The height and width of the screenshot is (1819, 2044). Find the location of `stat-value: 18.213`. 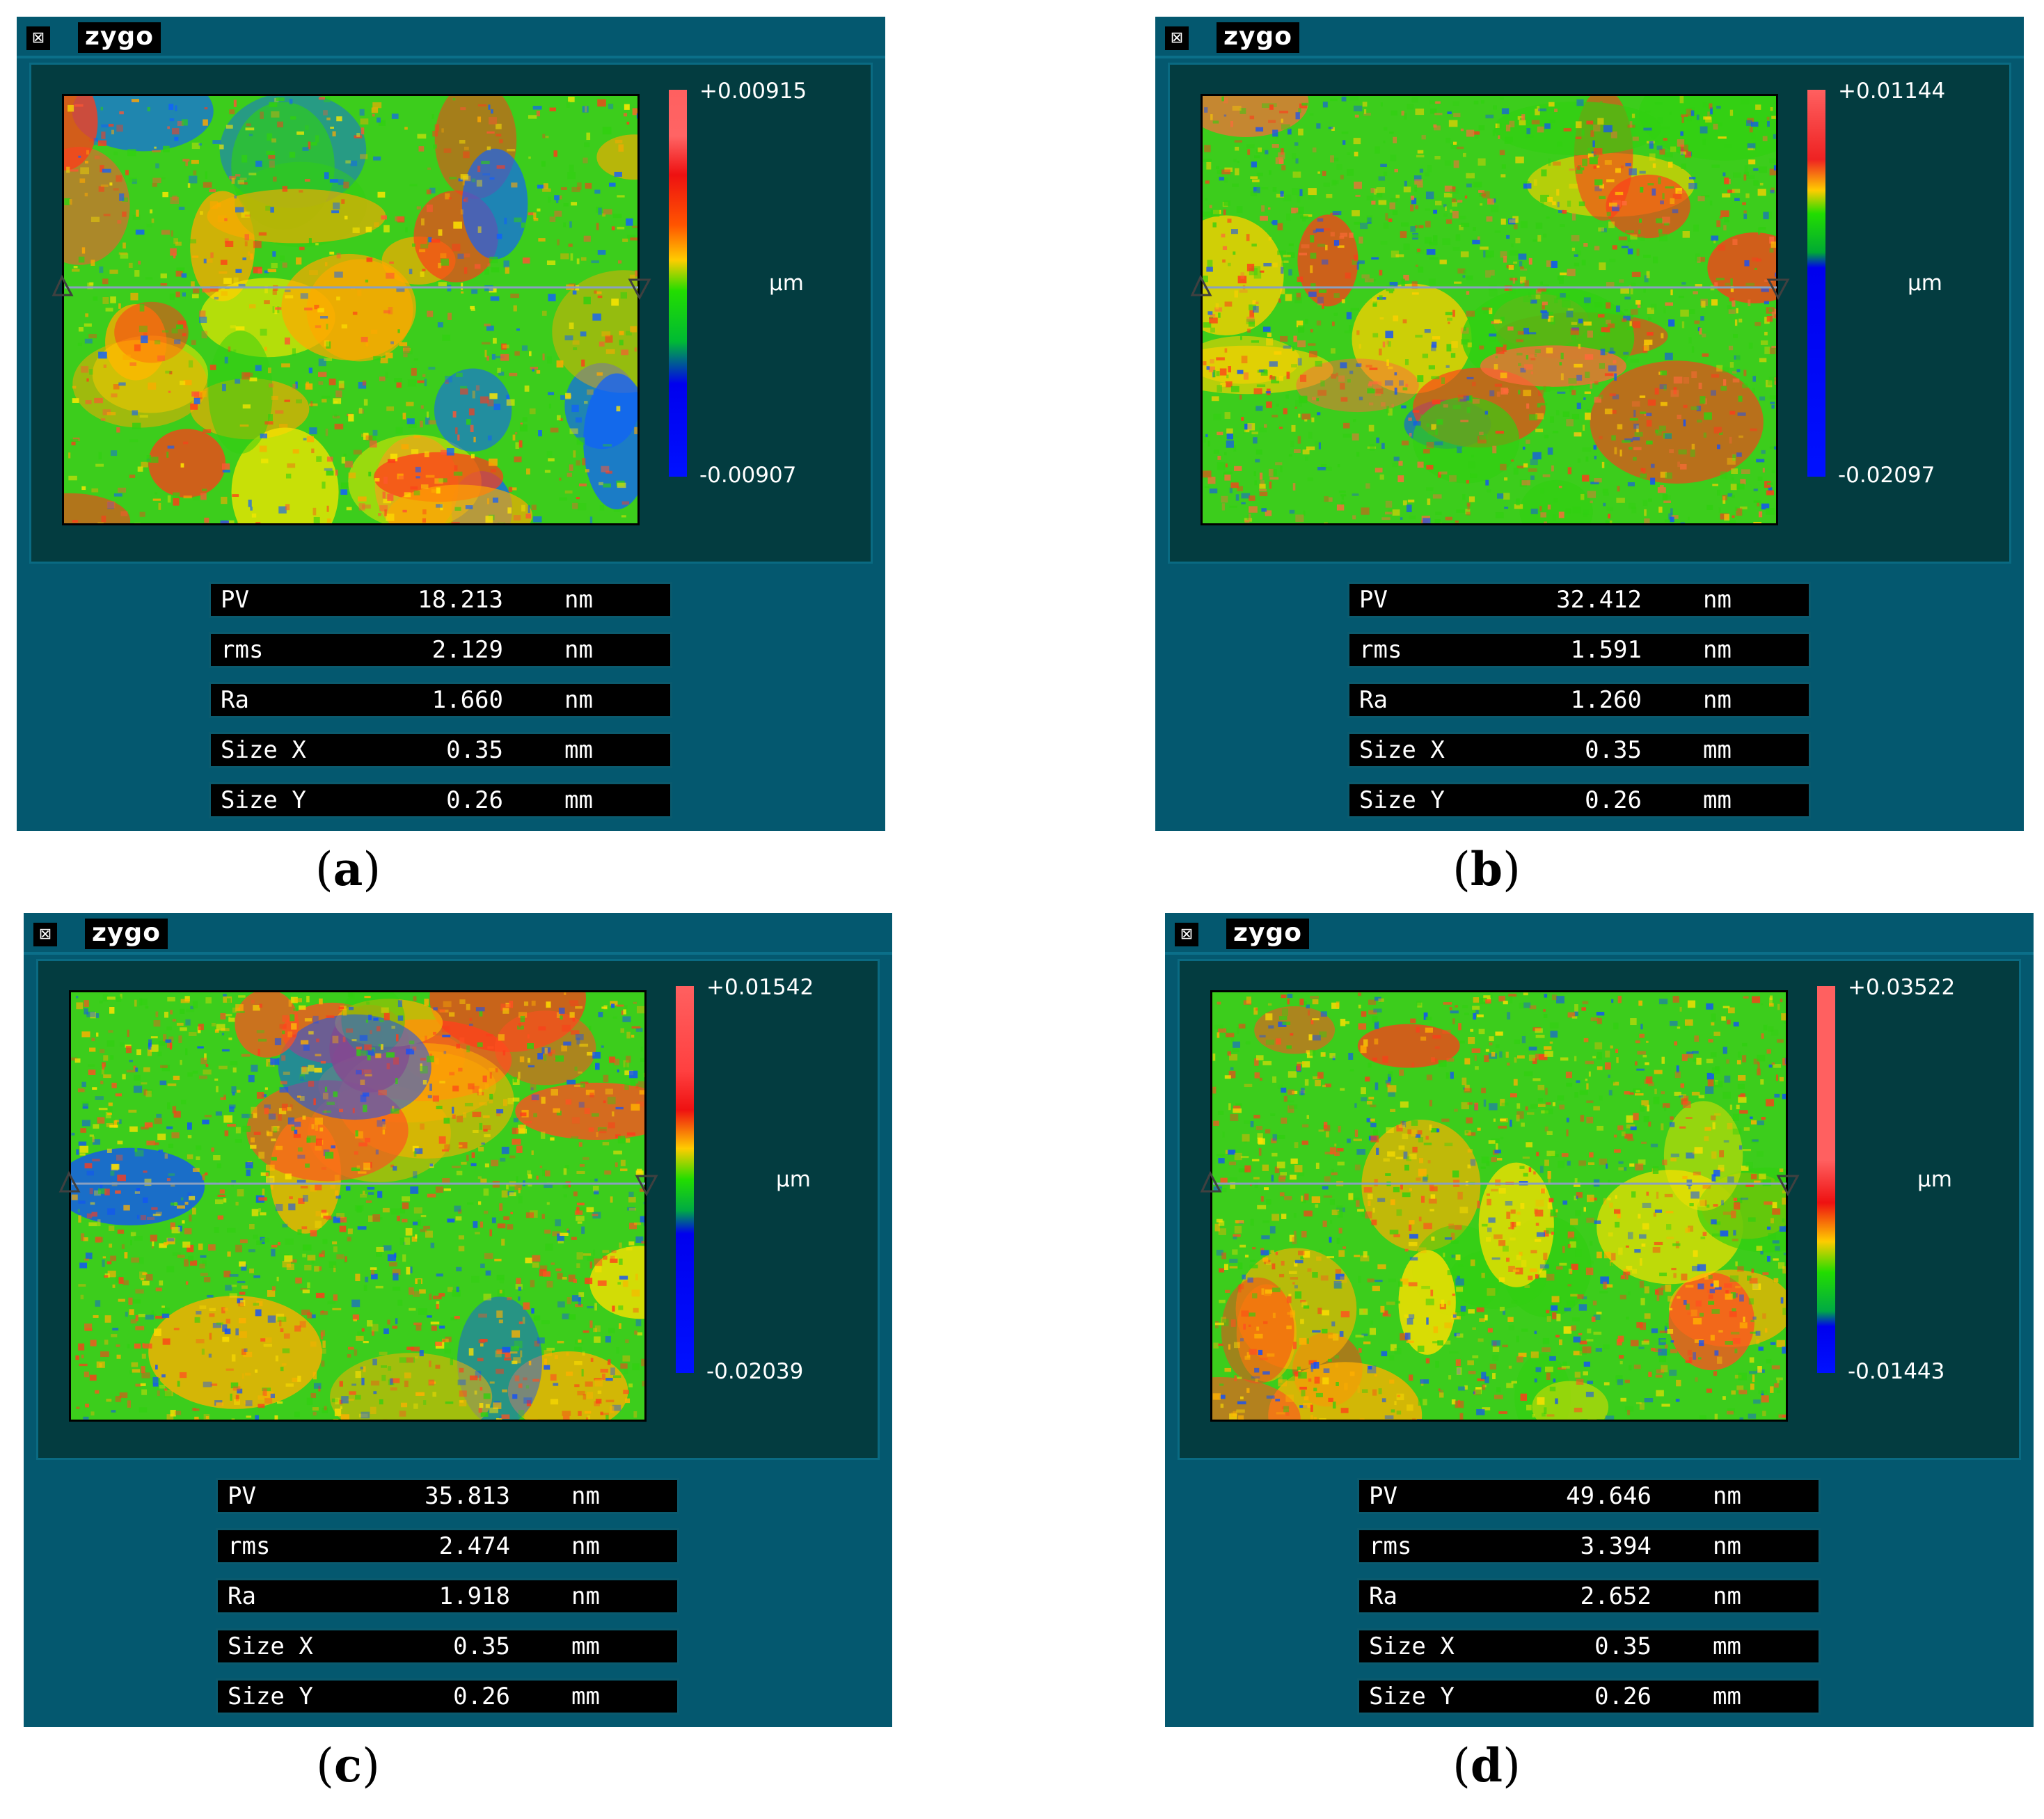

stat-value: 18.213 is located at coordinates (460, 600).